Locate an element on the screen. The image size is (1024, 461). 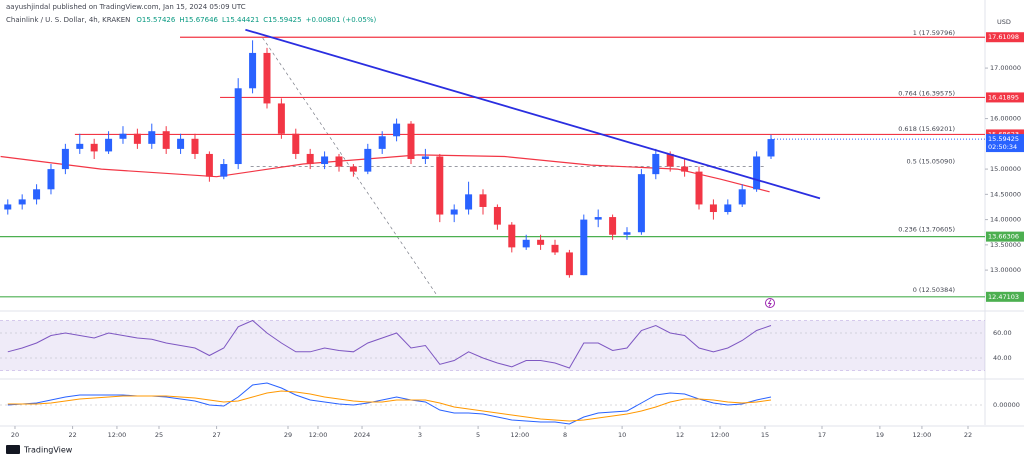
ohlc-value: H15.67646 is located at coordinates (198, 20).